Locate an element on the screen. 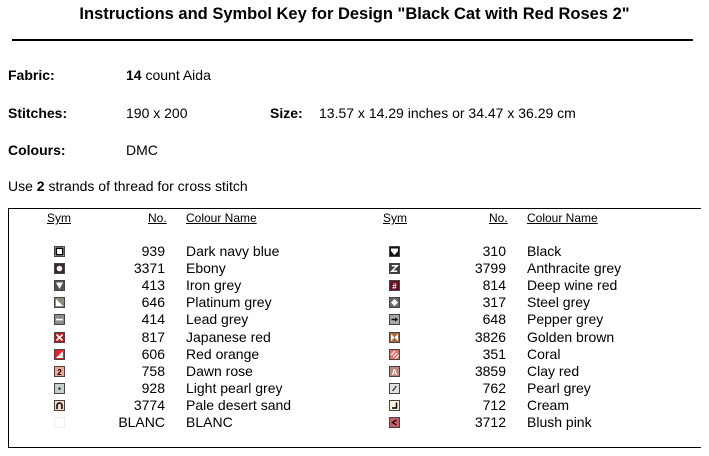  header-name-left: Colour Name is located at coordinates (221, 218).